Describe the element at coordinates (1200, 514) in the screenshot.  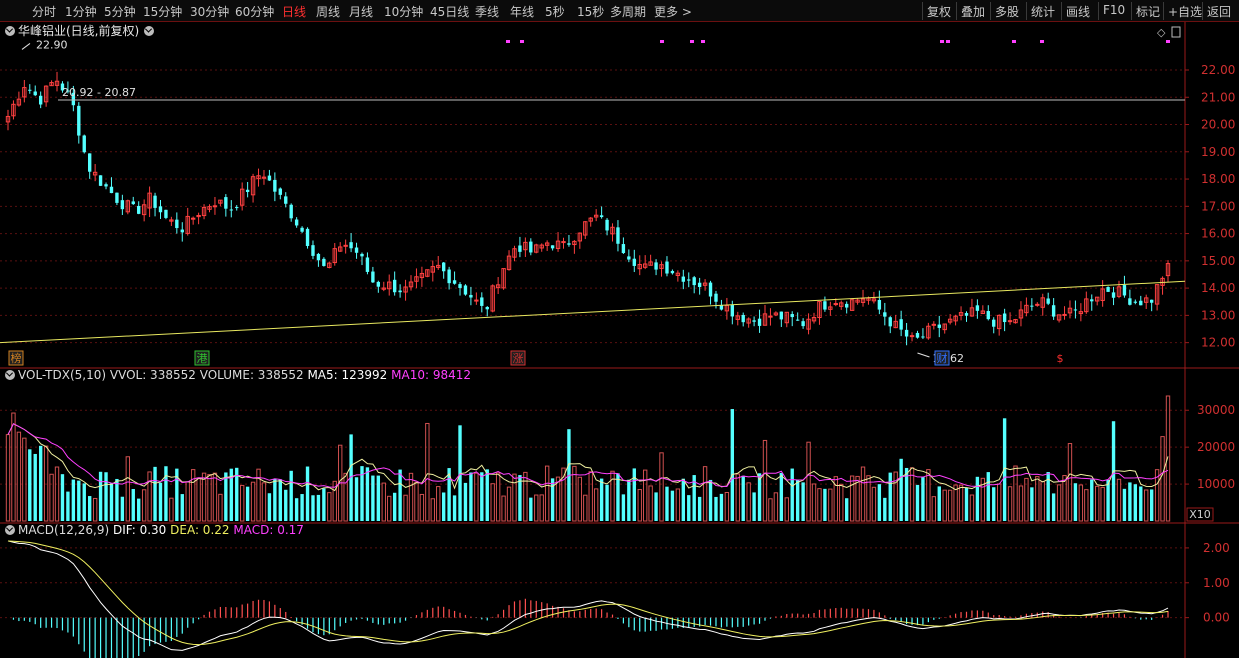
I see `unit-label: X10` at that location.